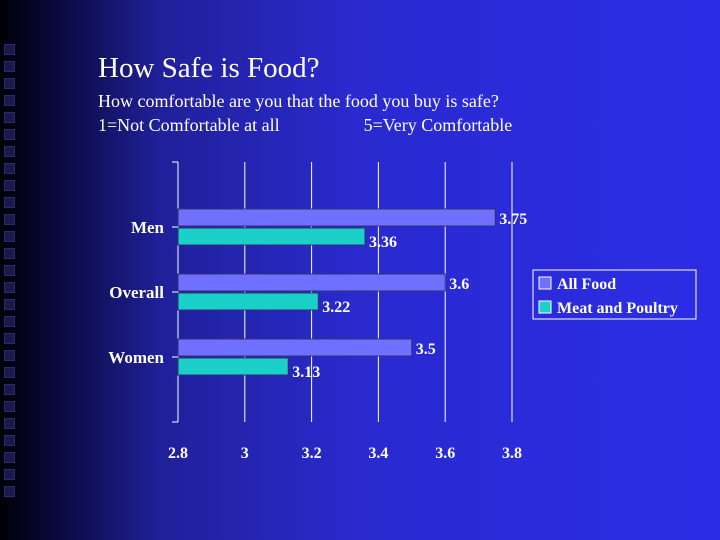  I want to click on data-label: 3.36, so click(383, 242).